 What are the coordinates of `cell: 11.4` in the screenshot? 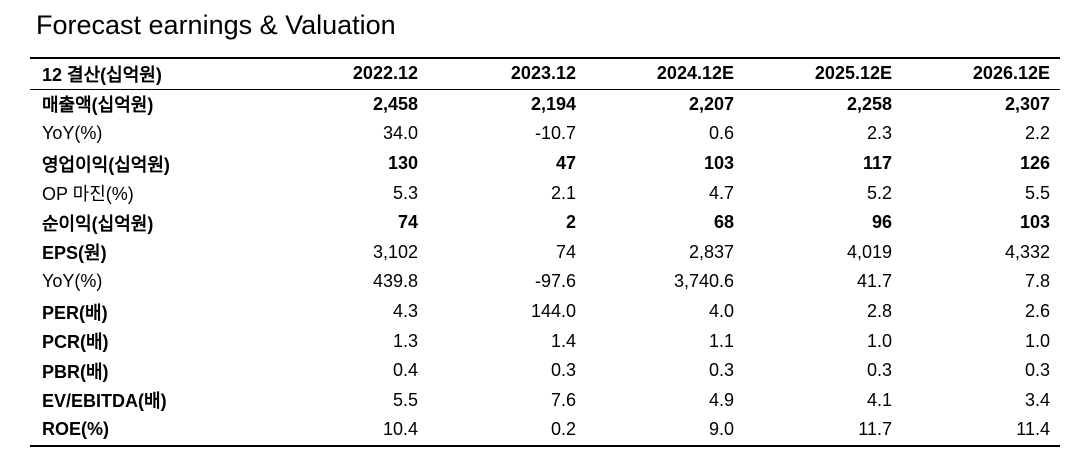 It's located at (1033, 429).